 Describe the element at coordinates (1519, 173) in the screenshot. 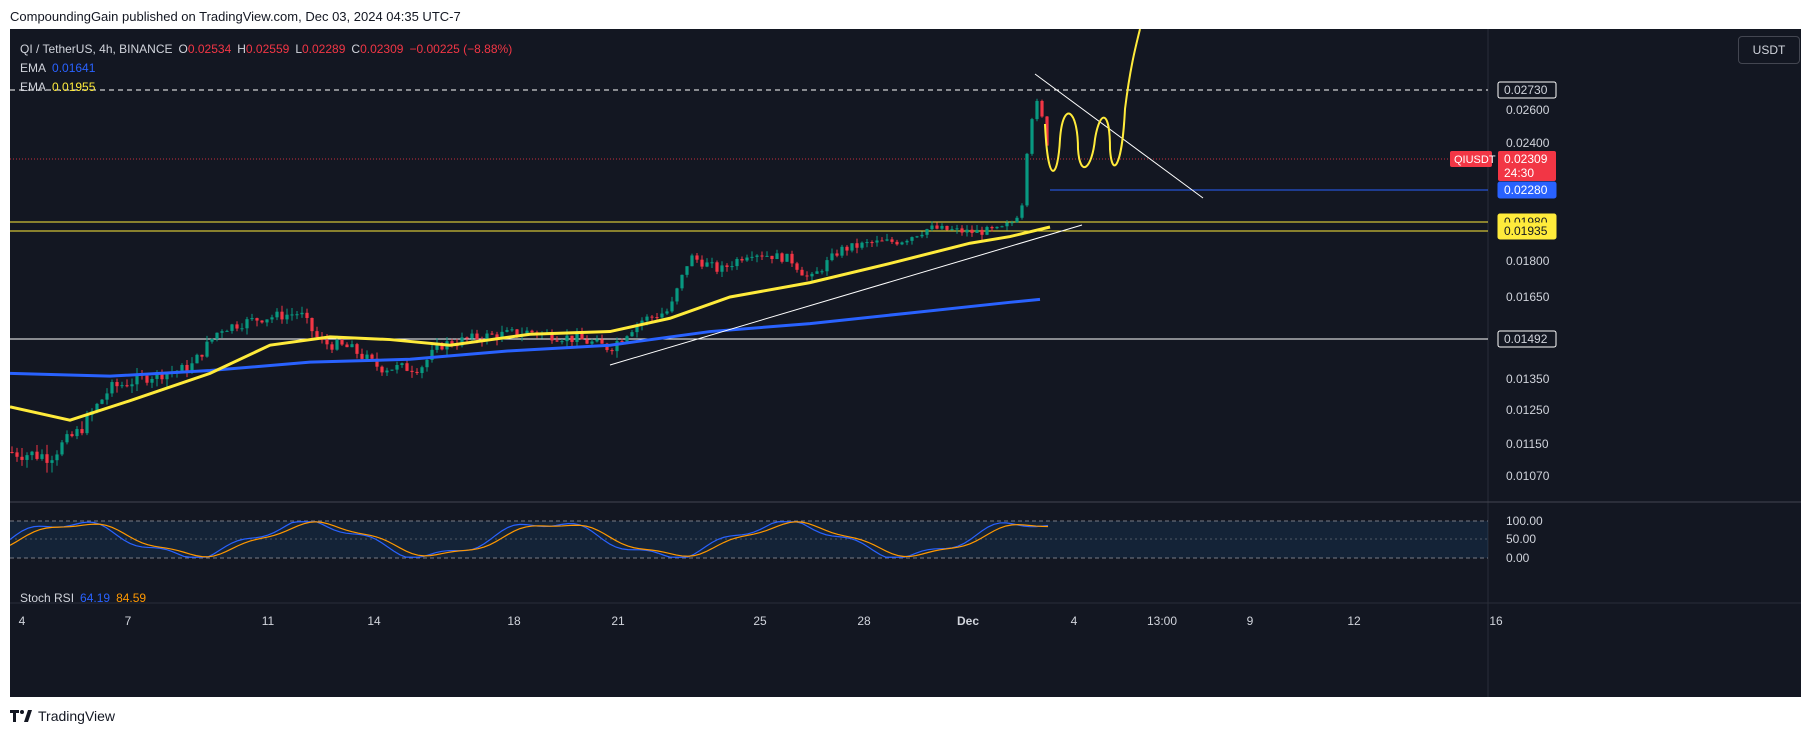

I see `countdown-label: 24:30` at that location.